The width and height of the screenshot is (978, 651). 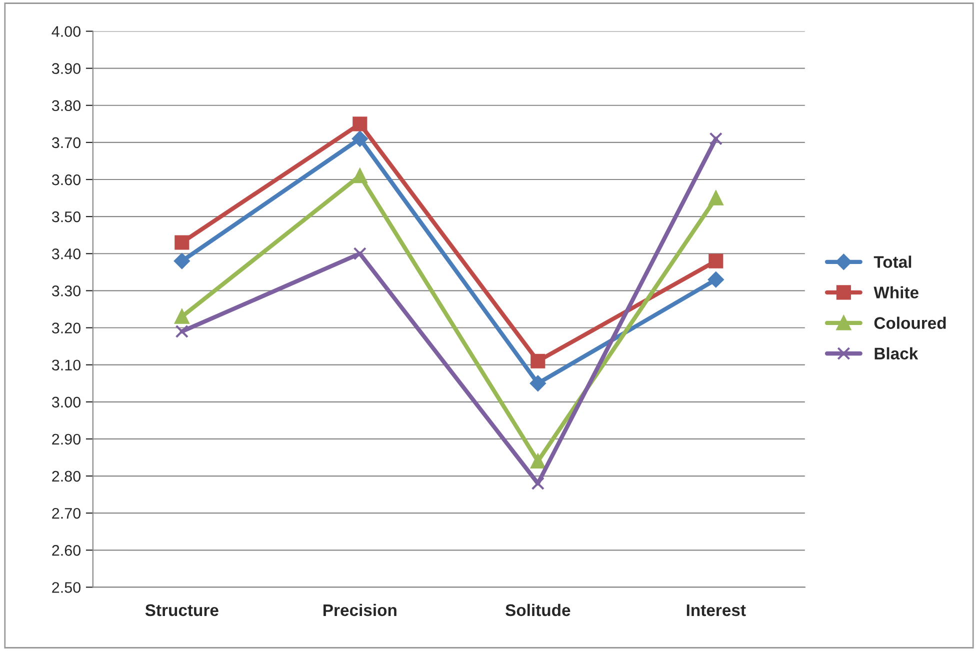 What do you see at coordinates (181, 610) in the screenshot?
I see `x-tick-label: Structure` at bounding box center [181, 610].